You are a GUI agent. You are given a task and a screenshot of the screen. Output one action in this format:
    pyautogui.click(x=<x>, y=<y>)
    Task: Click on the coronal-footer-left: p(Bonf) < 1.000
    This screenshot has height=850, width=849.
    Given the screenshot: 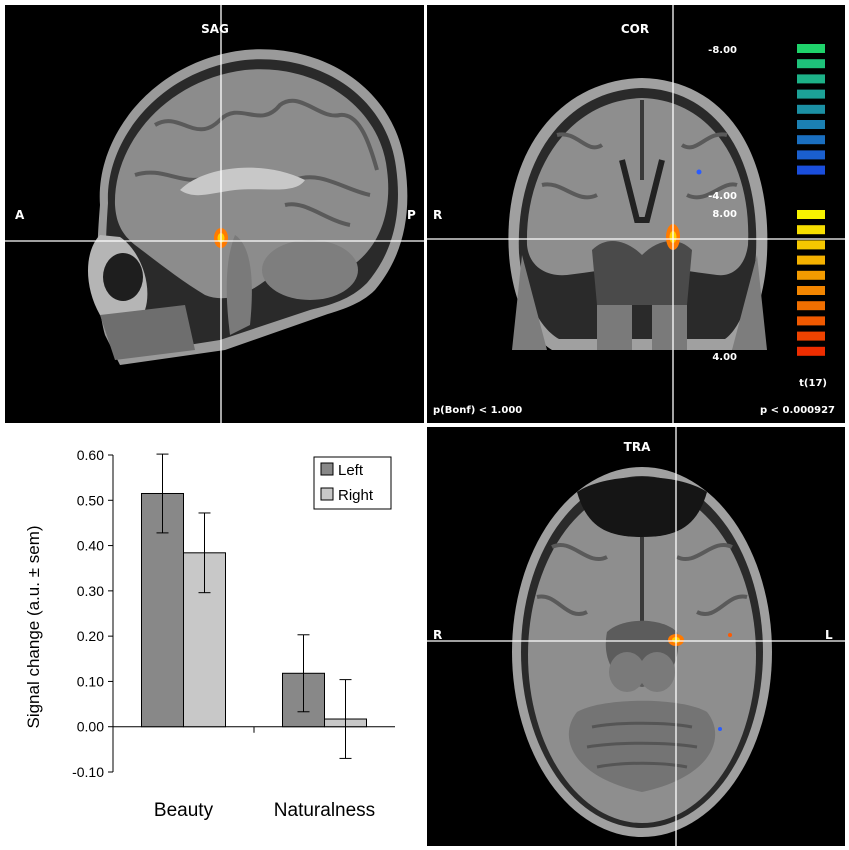 What is the action you would take?
    pyautogui.click(x=477, y=410)
    